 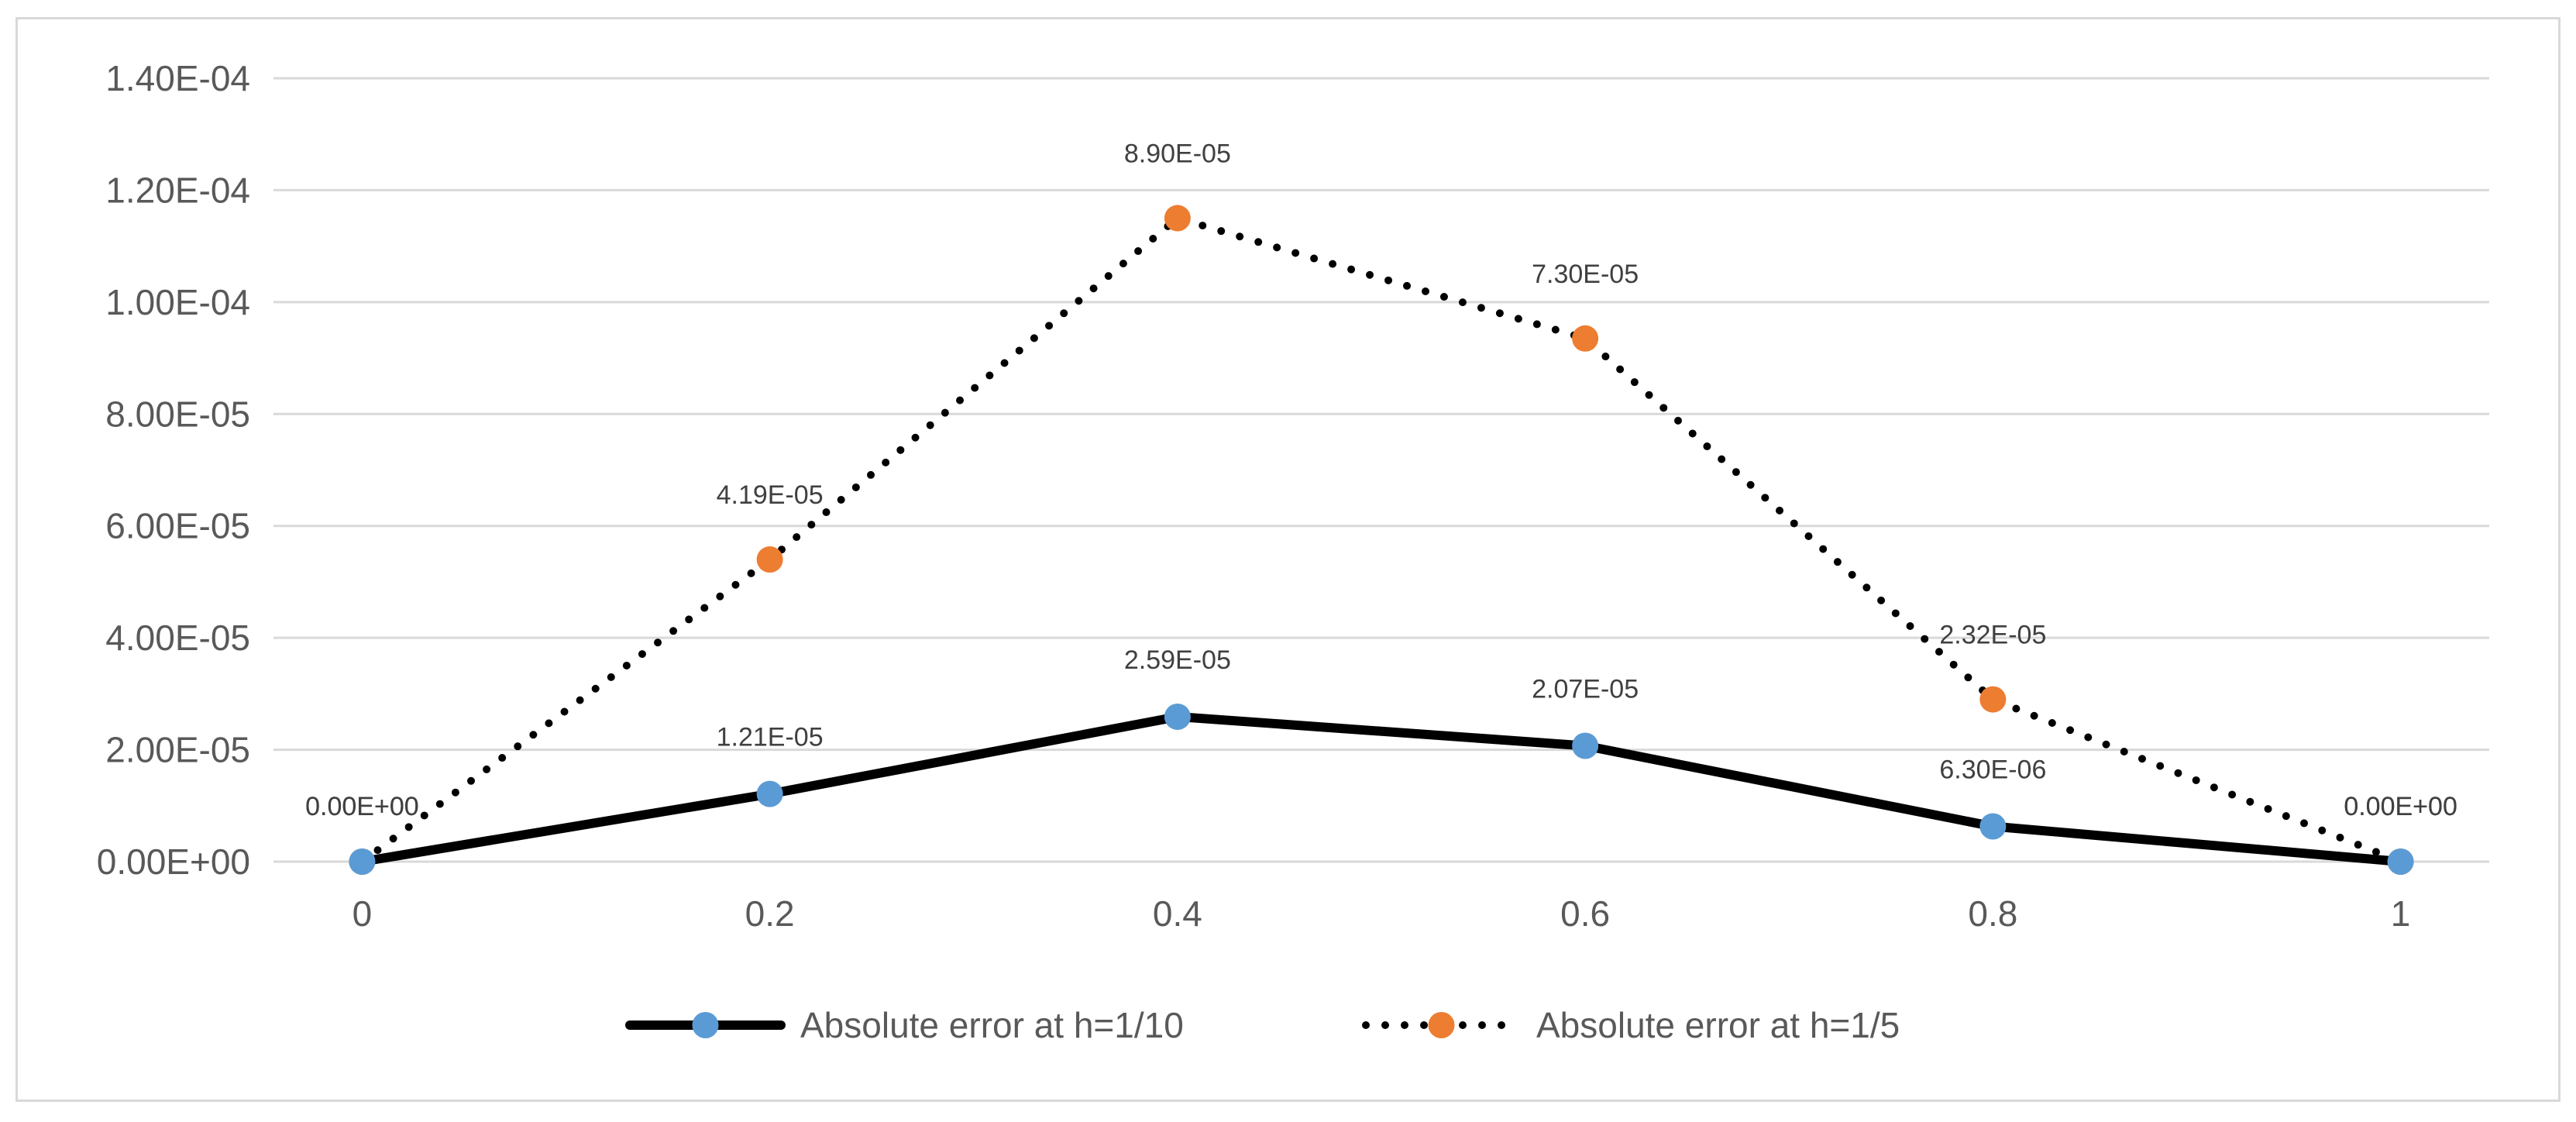 What do you see at coordinates (1585, 274) in the screenshot?
I see `data-label: 7.30E-05` at bounding box center [1585, 274].